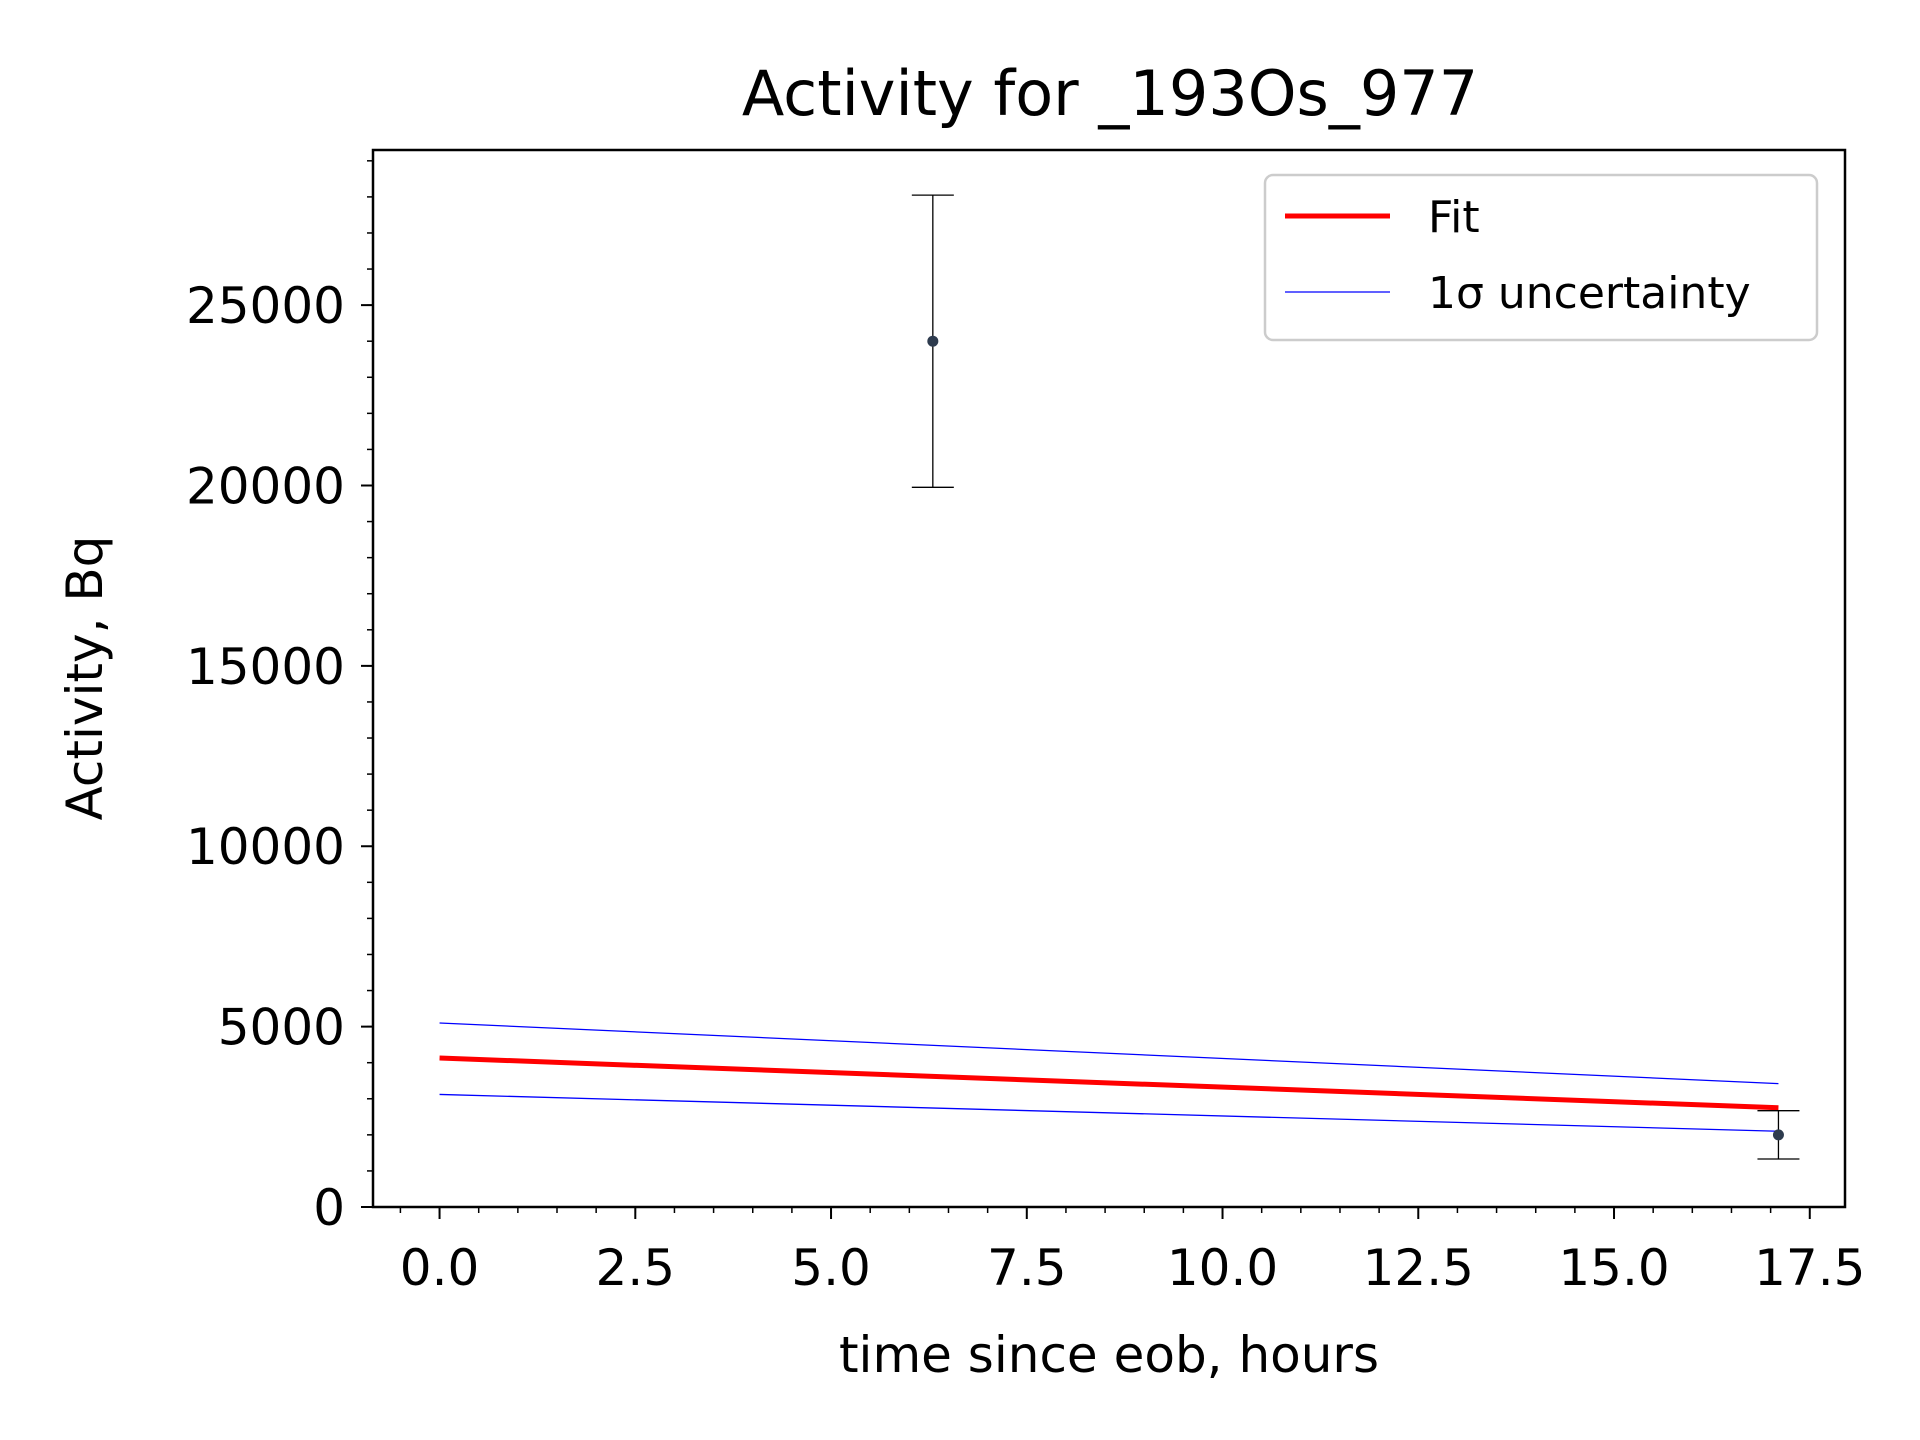 The width and height of the screenshot is (1920, 1440). Describe the element at coordinates (1109, 1083) in the screenshot. I see `fit-line` at that location.